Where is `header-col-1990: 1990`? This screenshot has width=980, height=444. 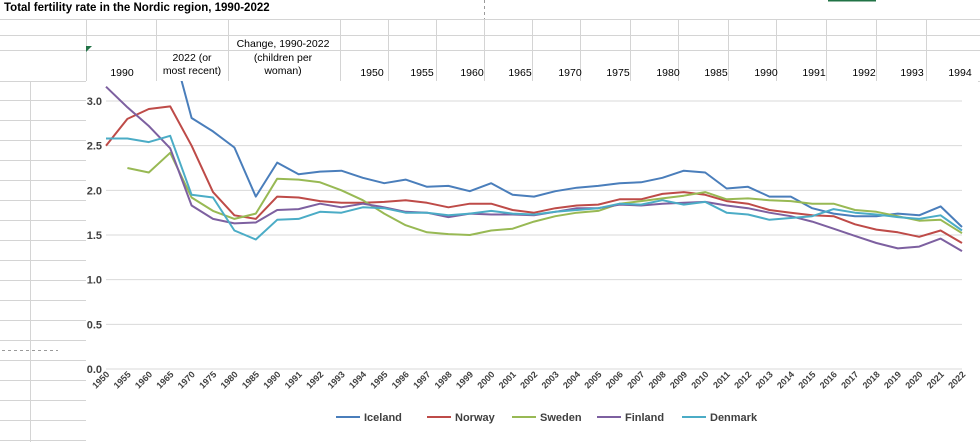 header-col-1990: 1990 is located at coordinates (122, 73).